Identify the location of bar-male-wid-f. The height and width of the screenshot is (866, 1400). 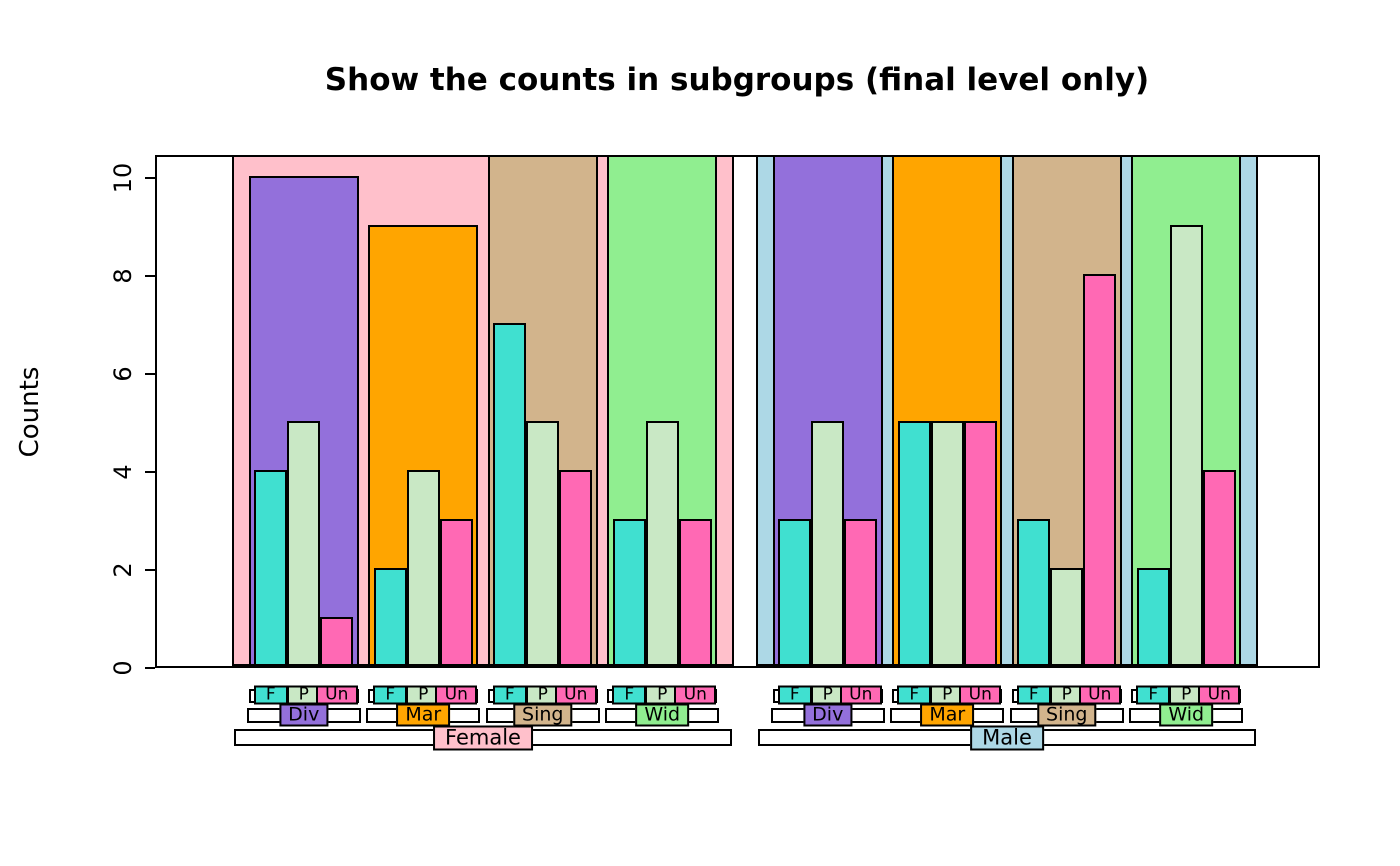
(1153, 617).